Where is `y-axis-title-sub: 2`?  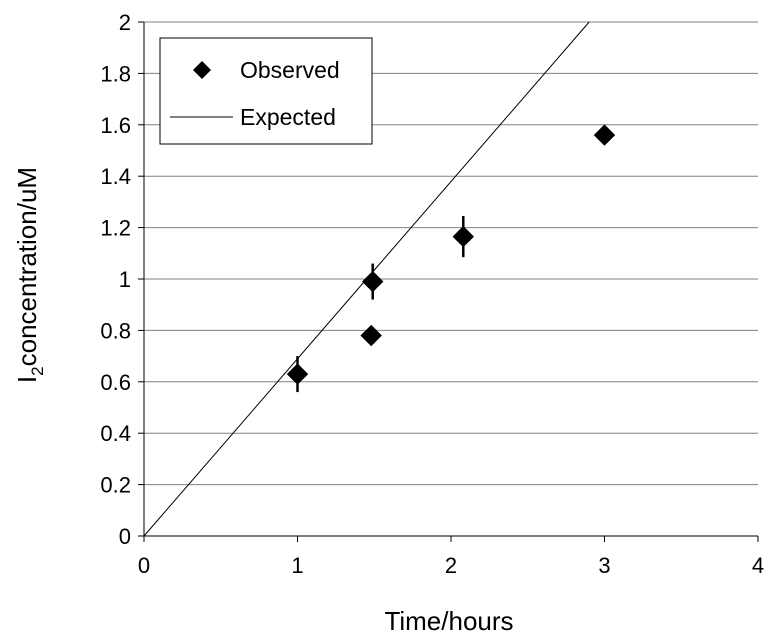
y-axis-title-sub: 2 is located at coordinates (37, 370).